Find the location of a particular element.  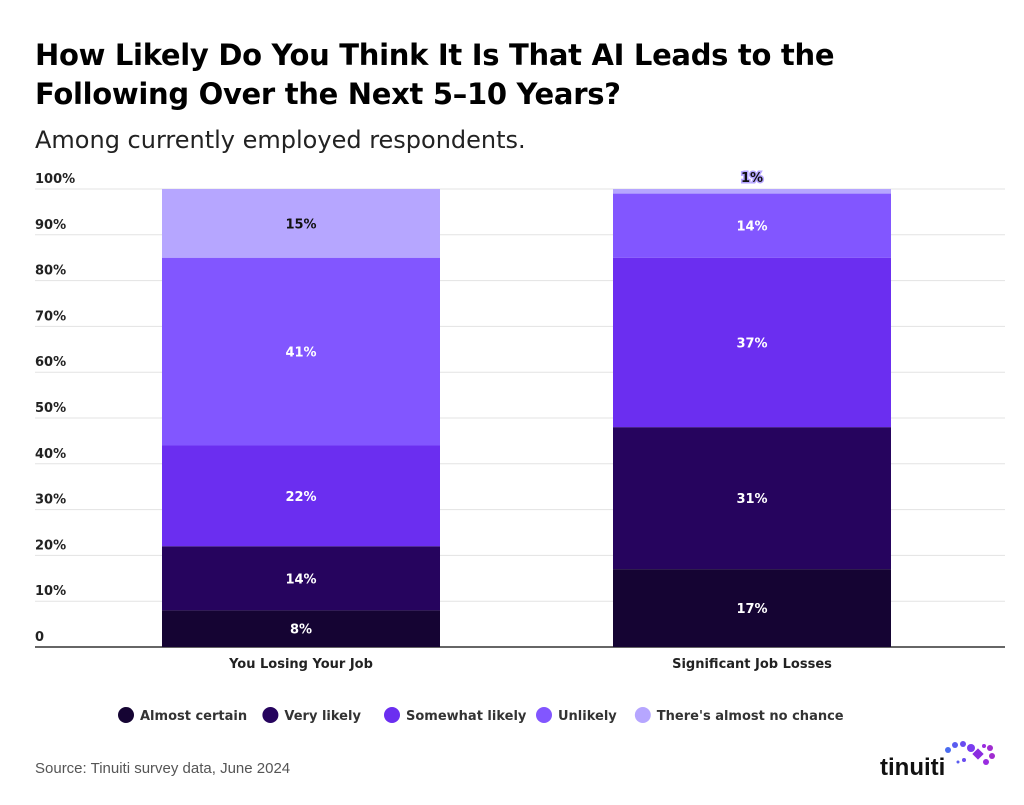

y-tick-label: 100% is located at coordinates (55, 179).